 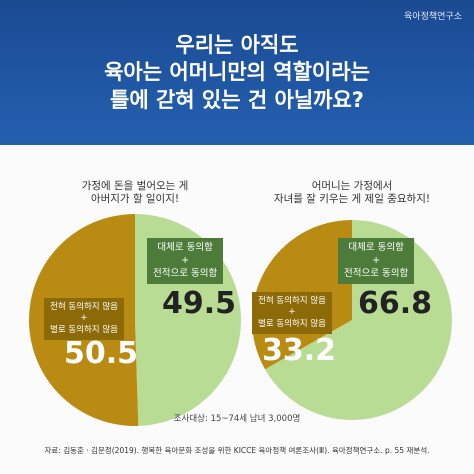 I want to click on header-title: 우리는 아직도 육아는 어머니만의 역할이라는 틀에 갇혀 있는 건 아닐까요?, so click(x=237, y=72).